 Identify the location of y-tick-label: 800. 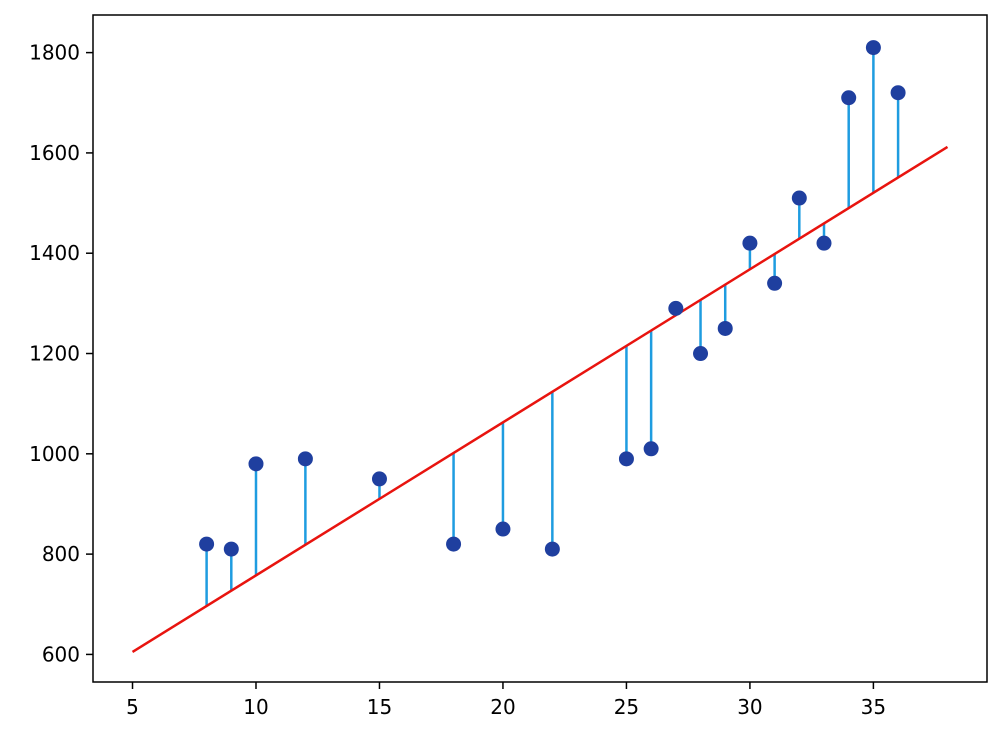
(61, 554).